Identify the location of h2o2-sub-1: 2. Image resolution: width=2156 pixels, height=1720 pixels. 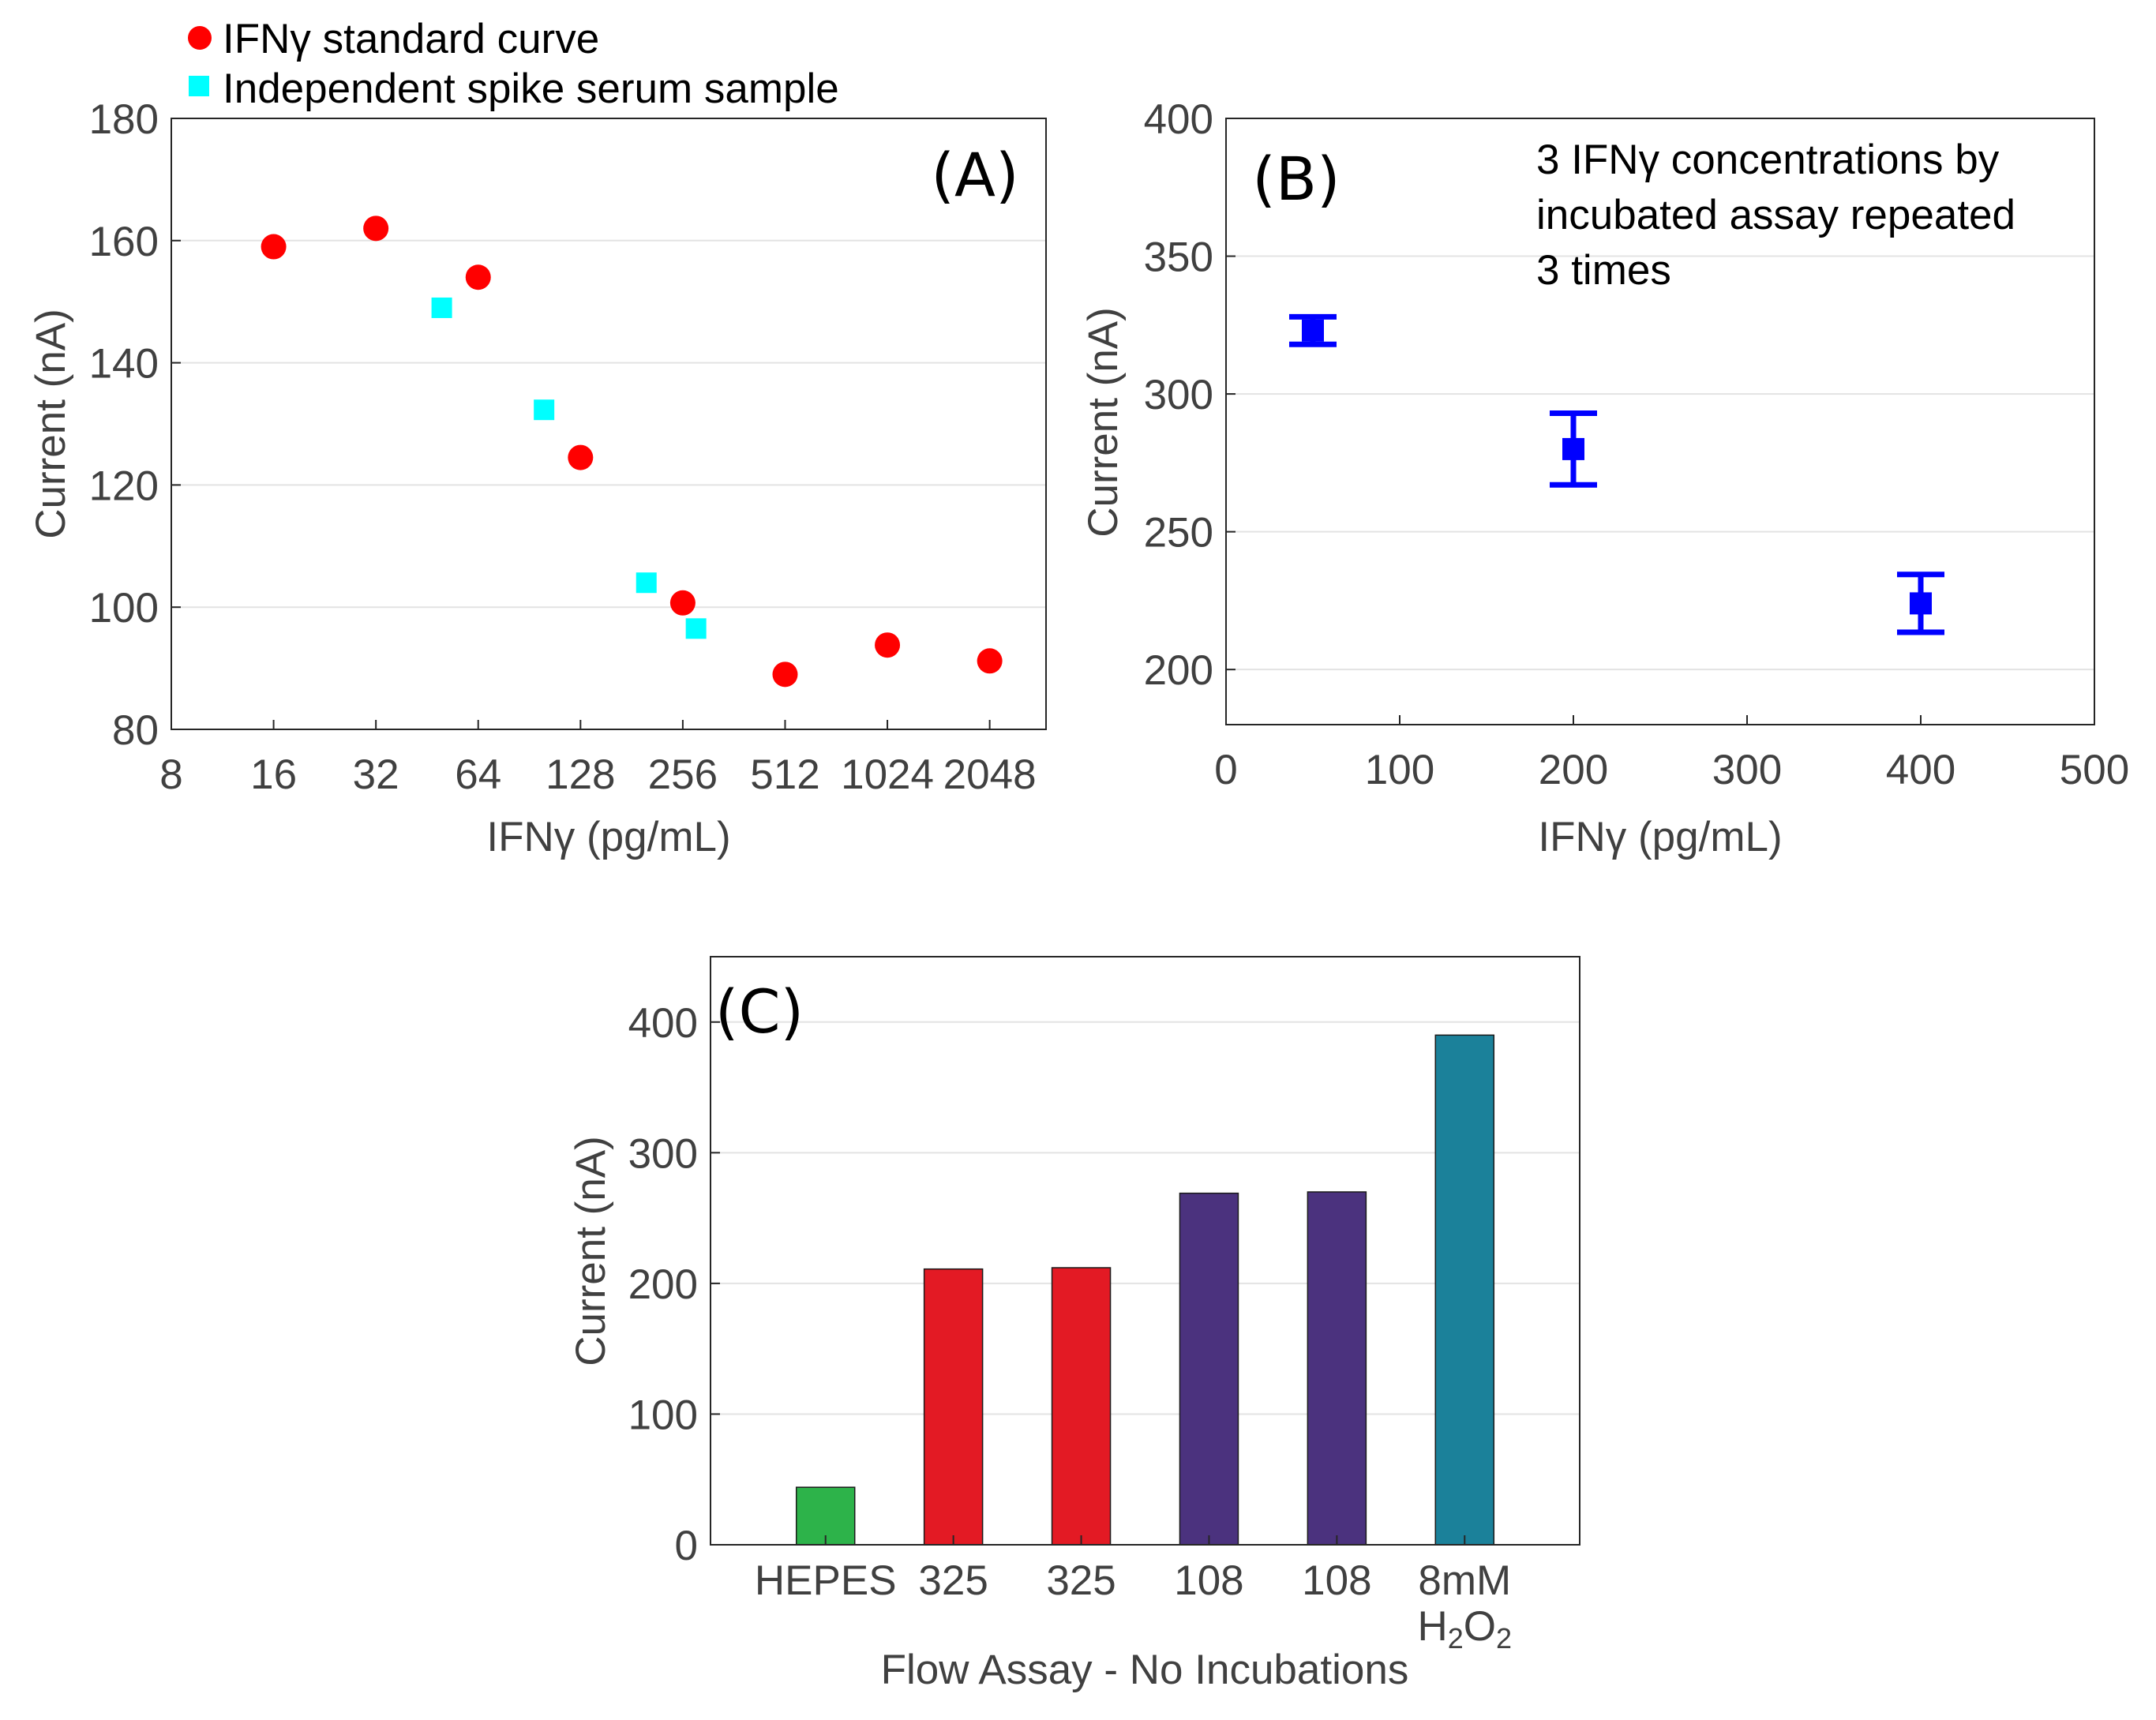
(1456, 1638).